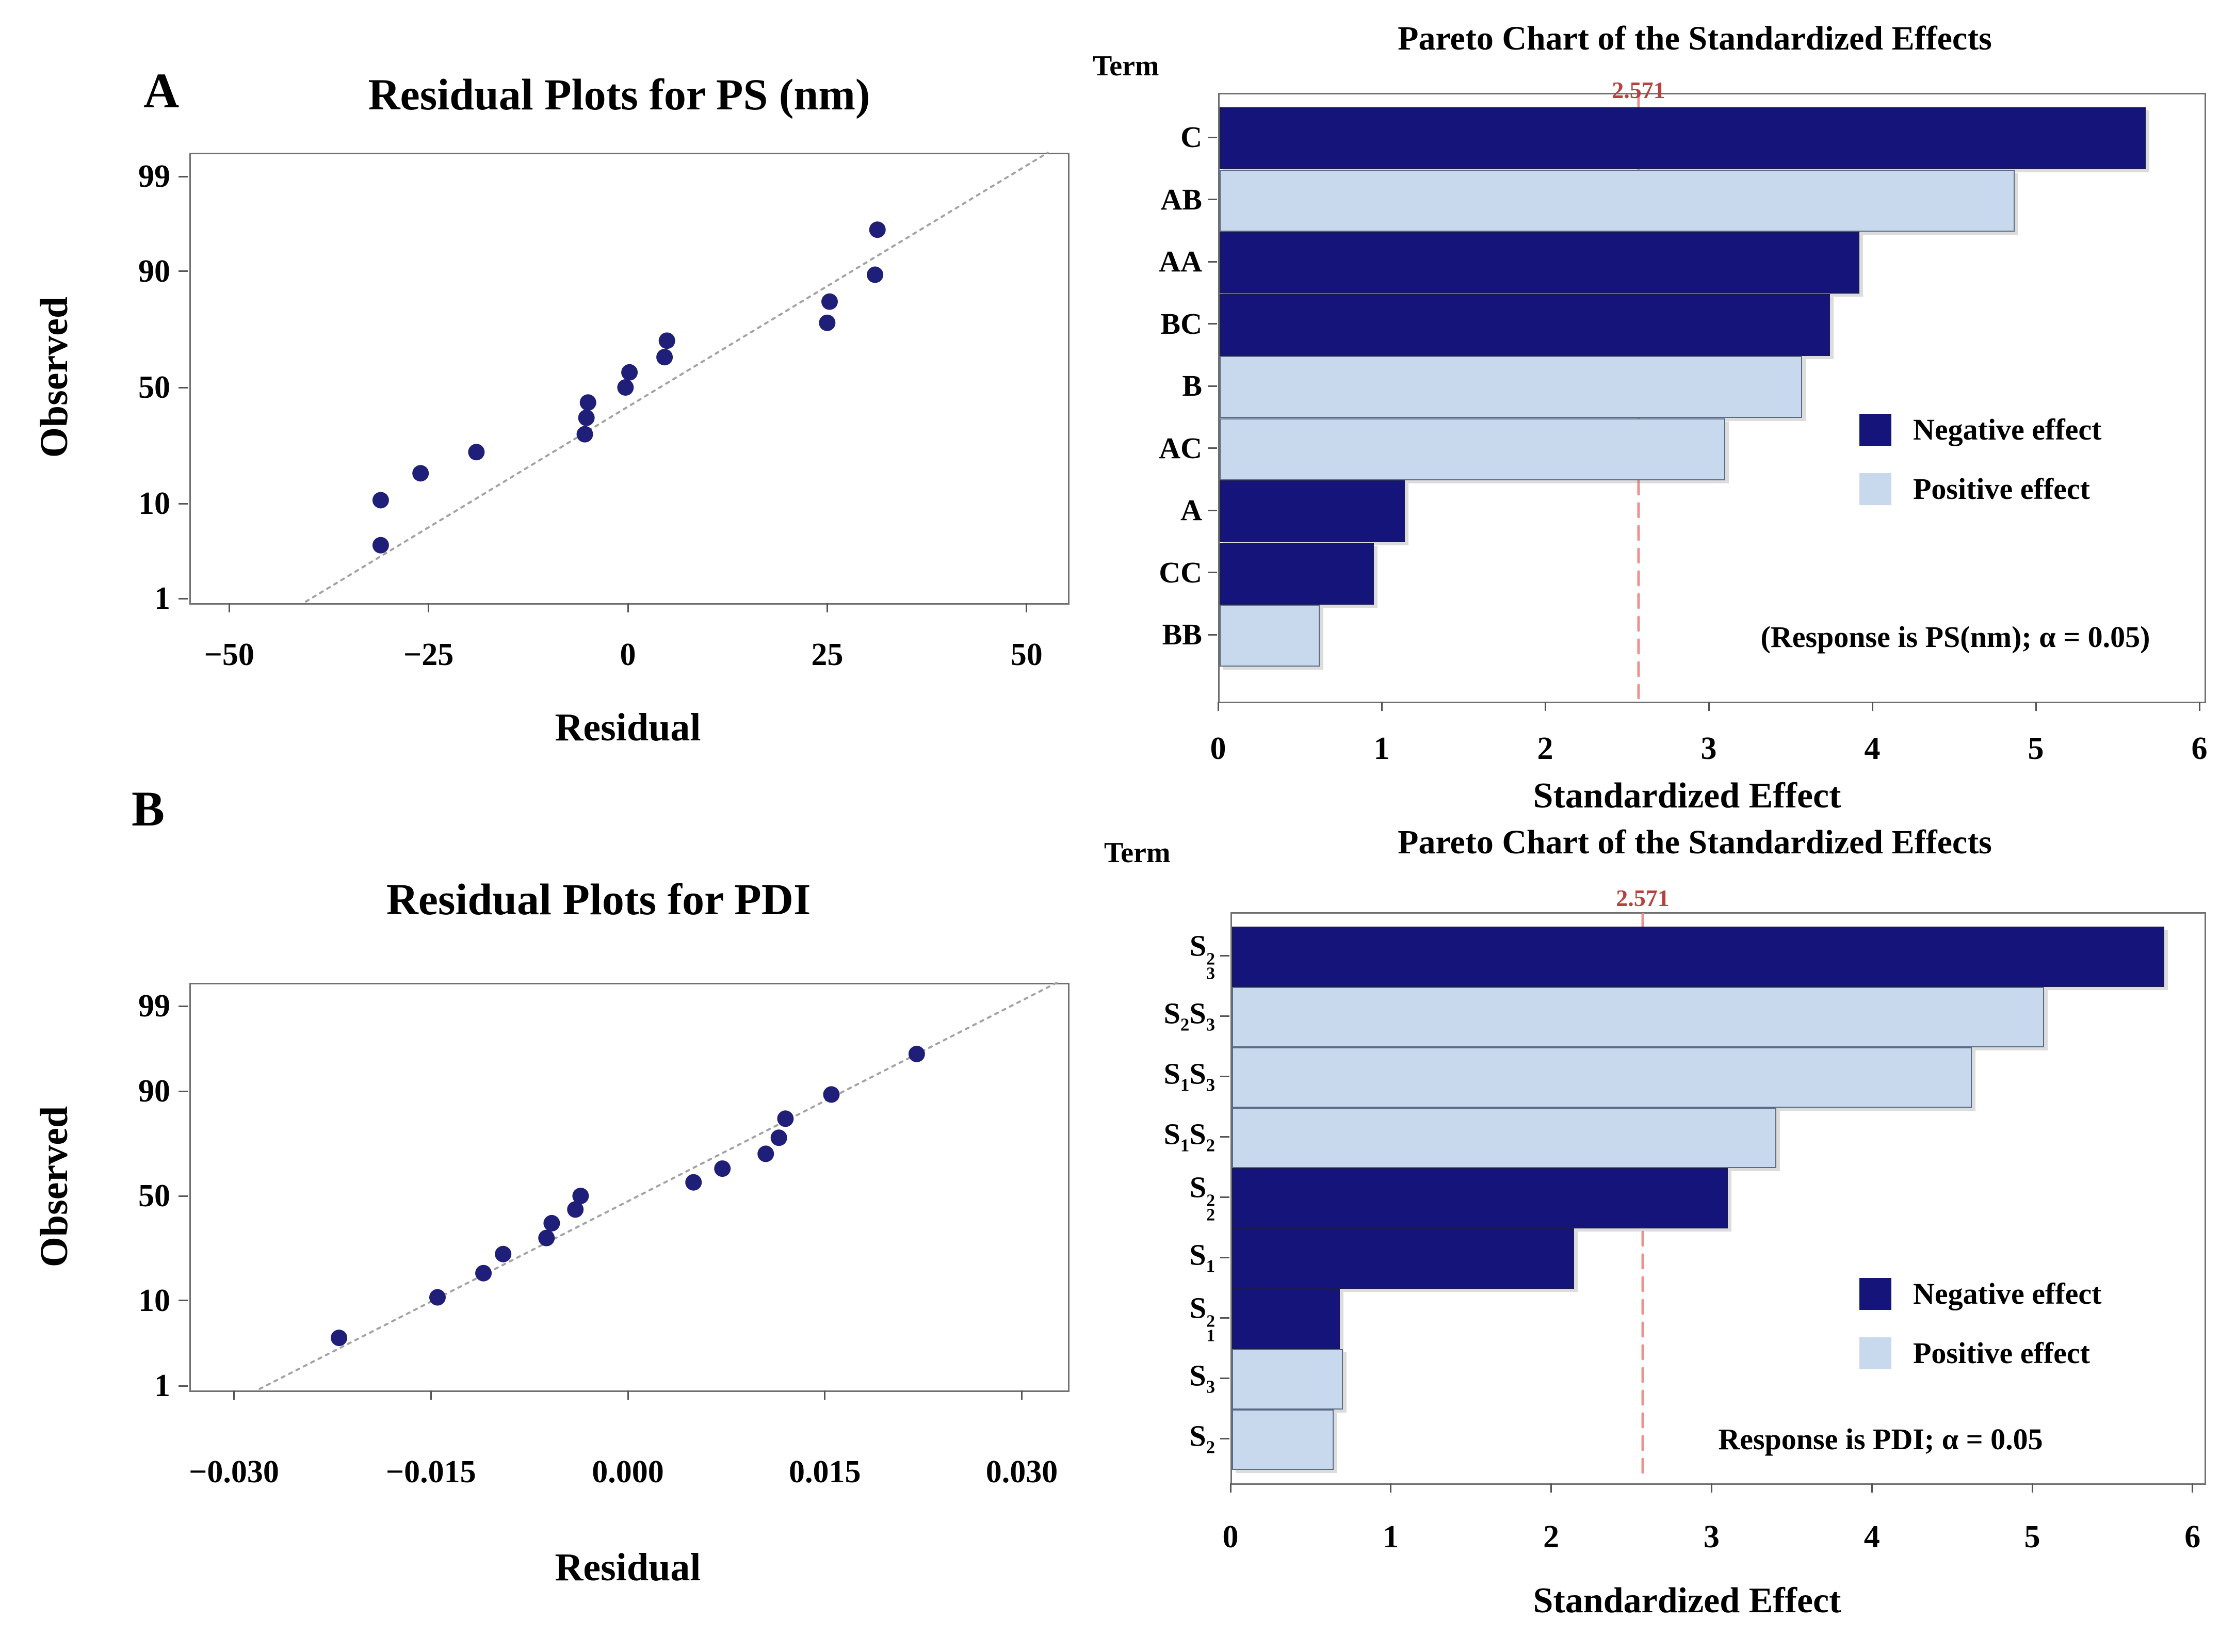 The width and height of the screenshot is (2236, 1652). I want to click on x-tick-label: 5, so click(2036, 748).